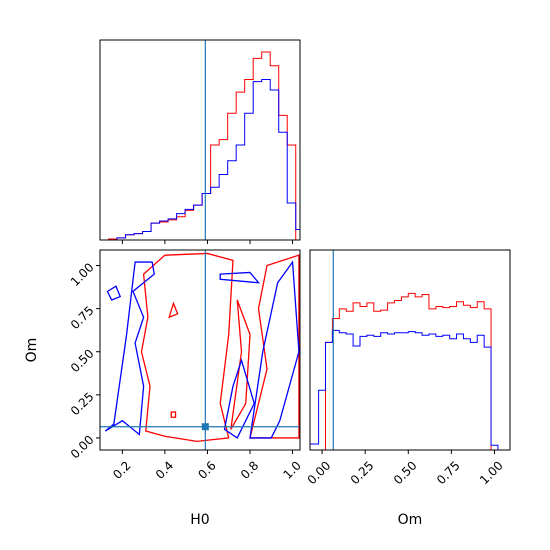 The height and width of the screenshot is (550, 550). Describe the element at coordinates (164, 469) in the screenshot. I see `contour-h0-xtick-label-1: 0.4` at that location.